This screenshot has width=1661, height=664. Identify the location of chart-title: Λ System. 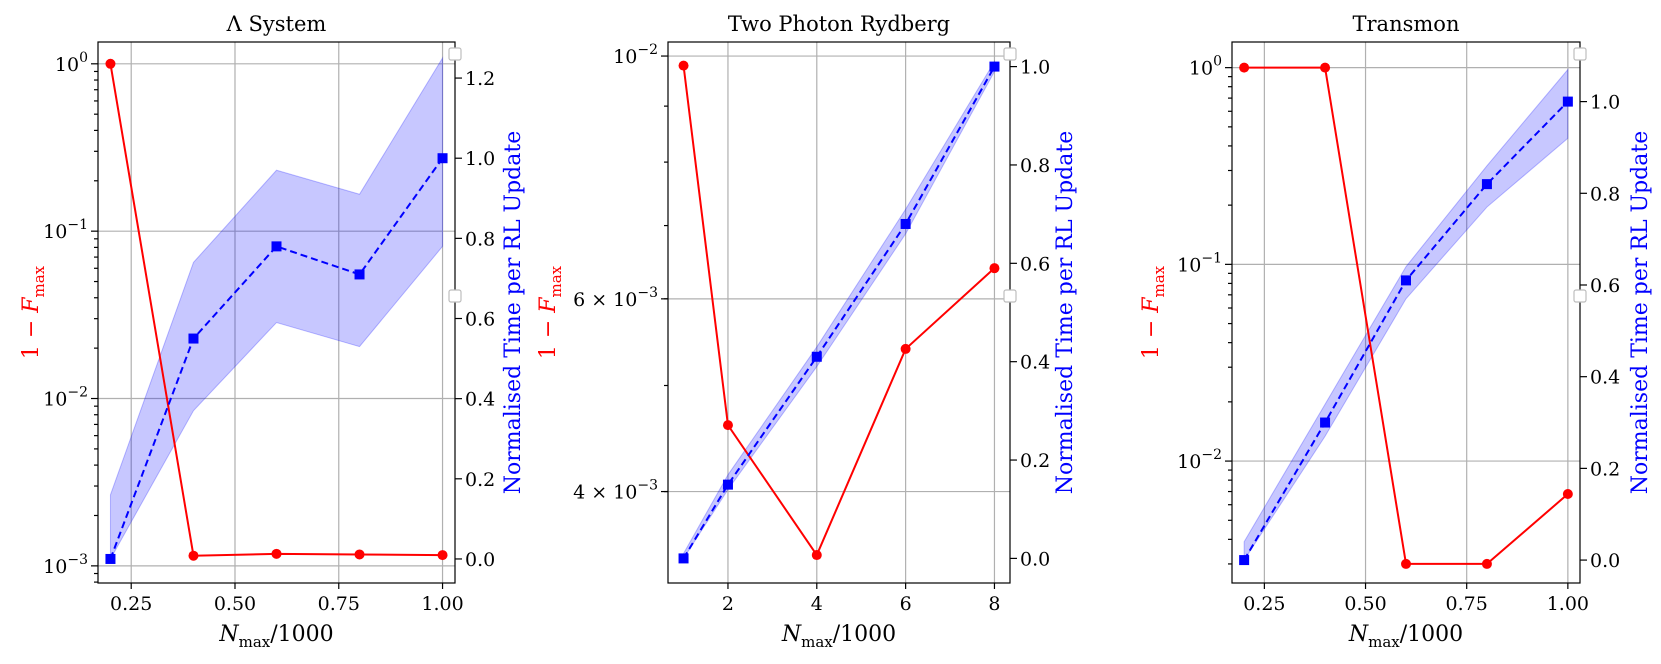
(276, 24).